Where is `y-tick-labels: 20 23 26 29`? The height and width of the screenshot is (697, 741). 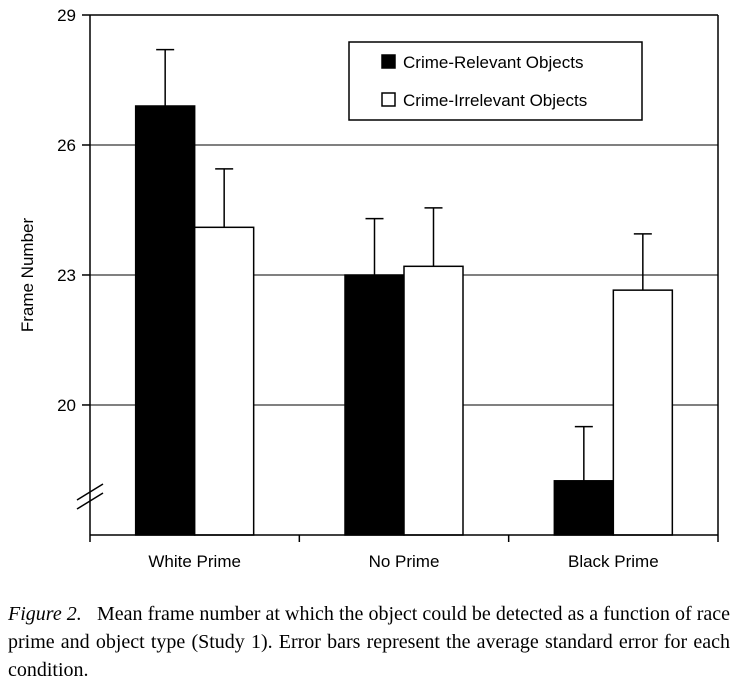
y-tick-labels: 20 23 26 29 is located at coordinates (66, 210).